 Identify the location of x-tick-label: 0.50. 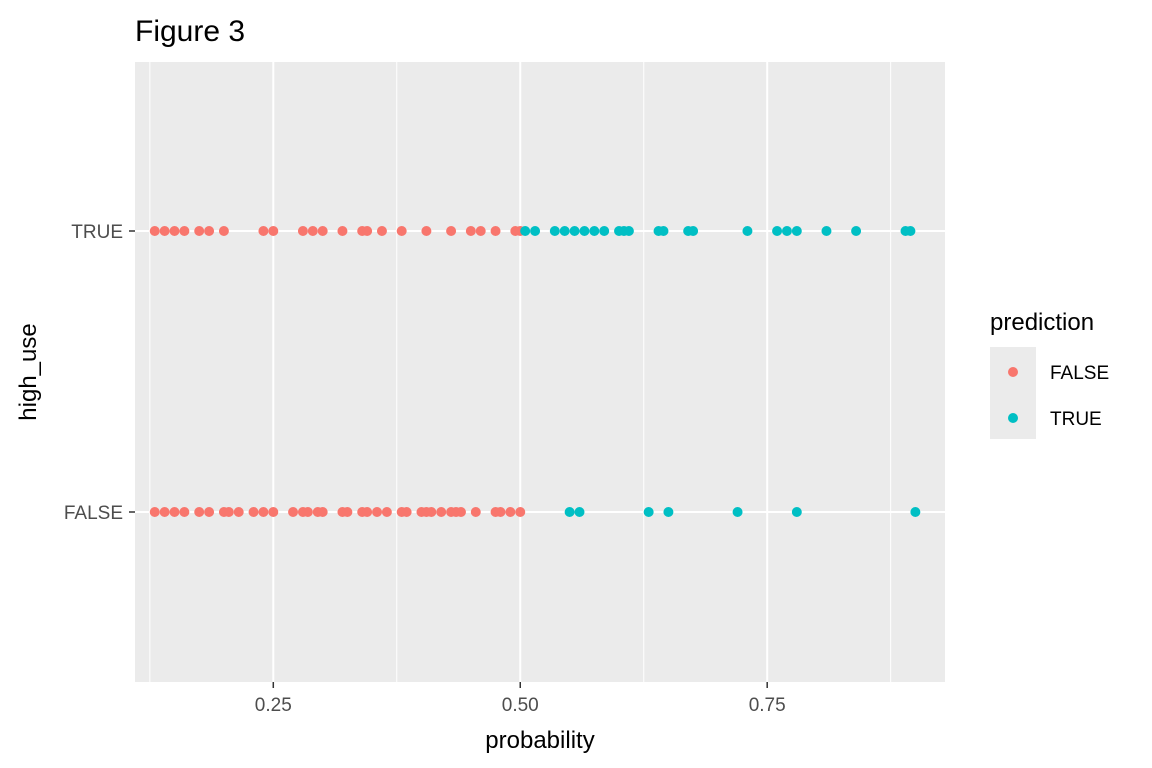
(520, 705).